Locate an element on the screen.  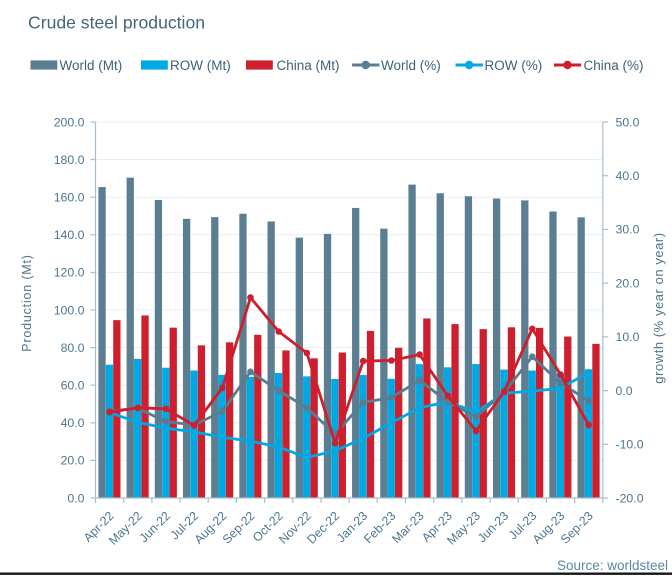
svg-text: China (Mt) is located at coordinates (308, 65).